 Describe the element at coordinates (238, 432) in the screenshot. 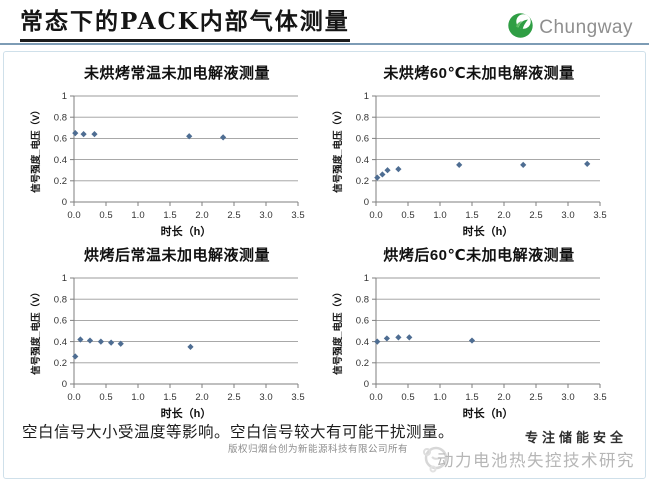

I see `conclusion-note: 空白信号大小受温度等影响。空白信号较大有可能干扰测量。` at that location.